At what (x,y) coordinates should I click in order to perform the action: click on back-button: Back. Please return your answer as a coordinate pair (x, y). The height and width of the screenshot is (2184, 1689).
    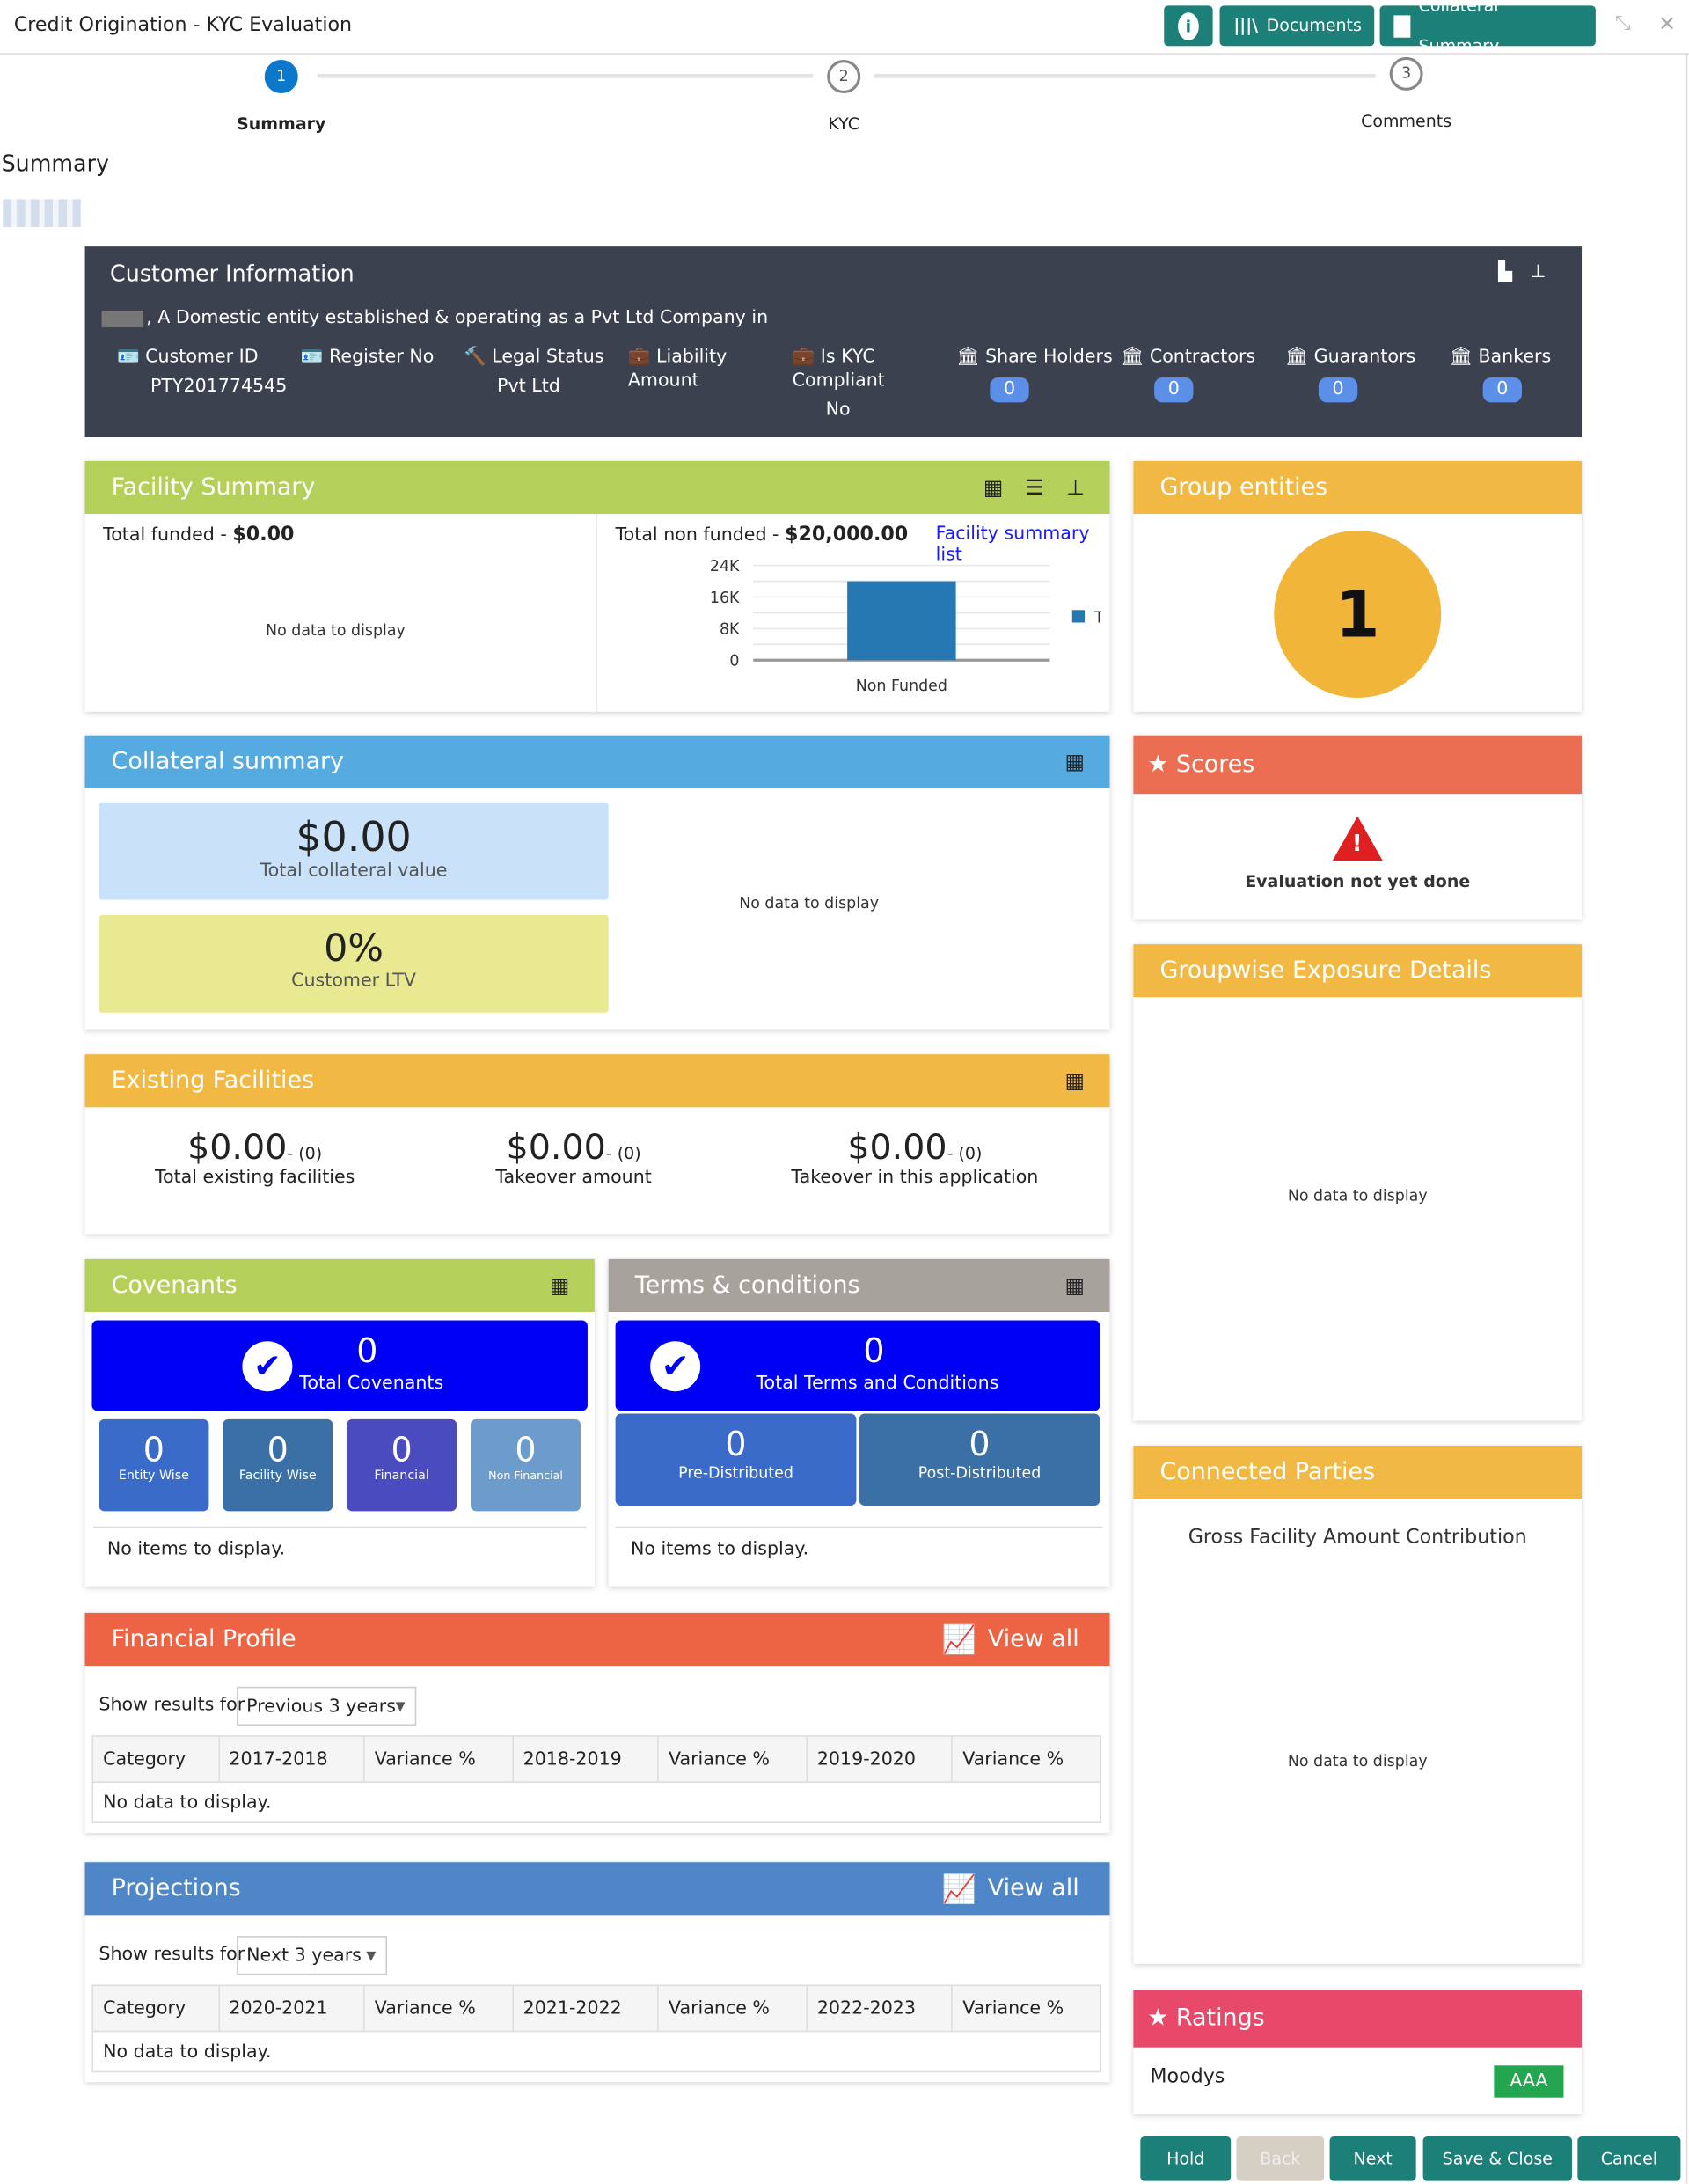
    Looking at the image, I should click on (1280, 2158).